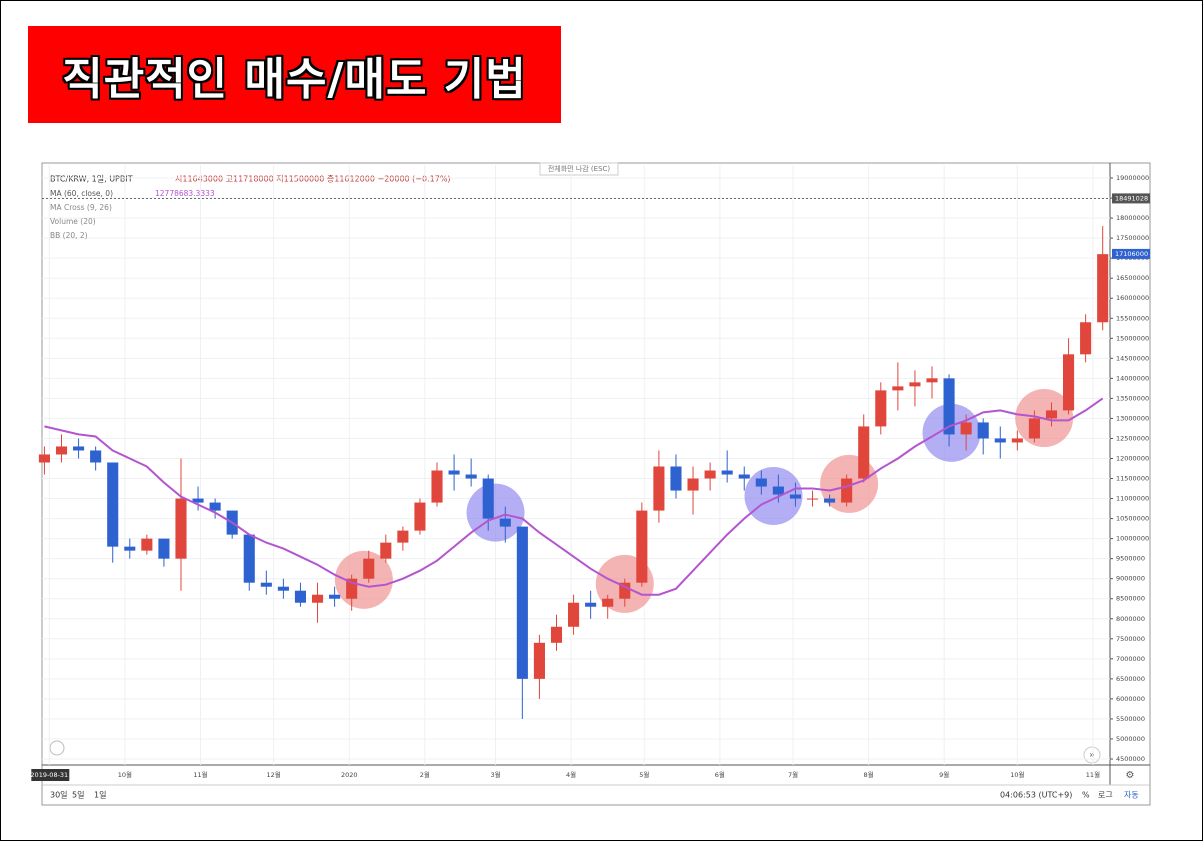 The height and width of the screenshot is (841, 1203). I want to click on title-banner: 직관적인 매수/매도 기법, so click(294, 74).